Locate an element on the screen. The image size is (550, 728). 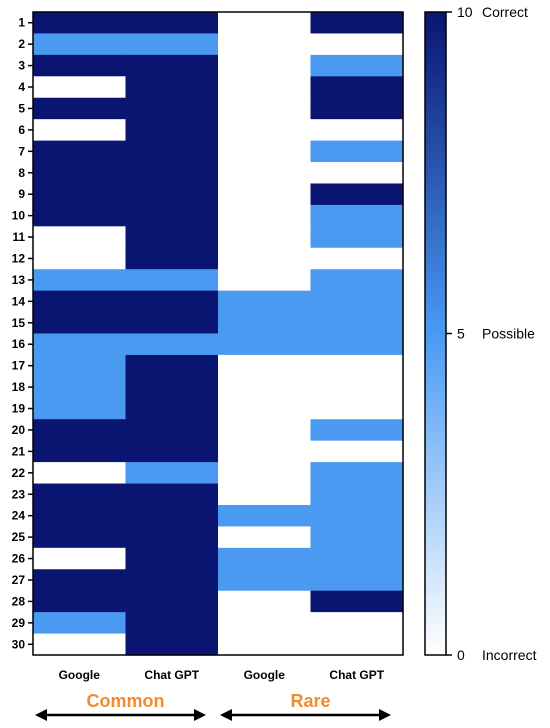
group-arrow-head-left is located at coordinates (41, 715).